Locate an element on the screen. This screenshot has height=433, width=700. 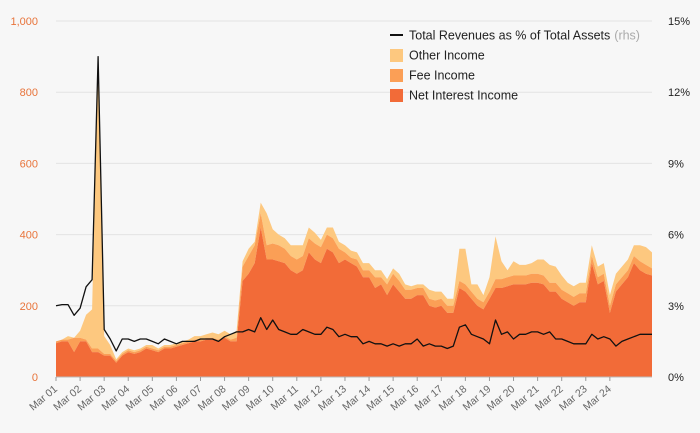
left-axis: 0 200 400 600 800 1,000 is located at coordinates (24, 200).